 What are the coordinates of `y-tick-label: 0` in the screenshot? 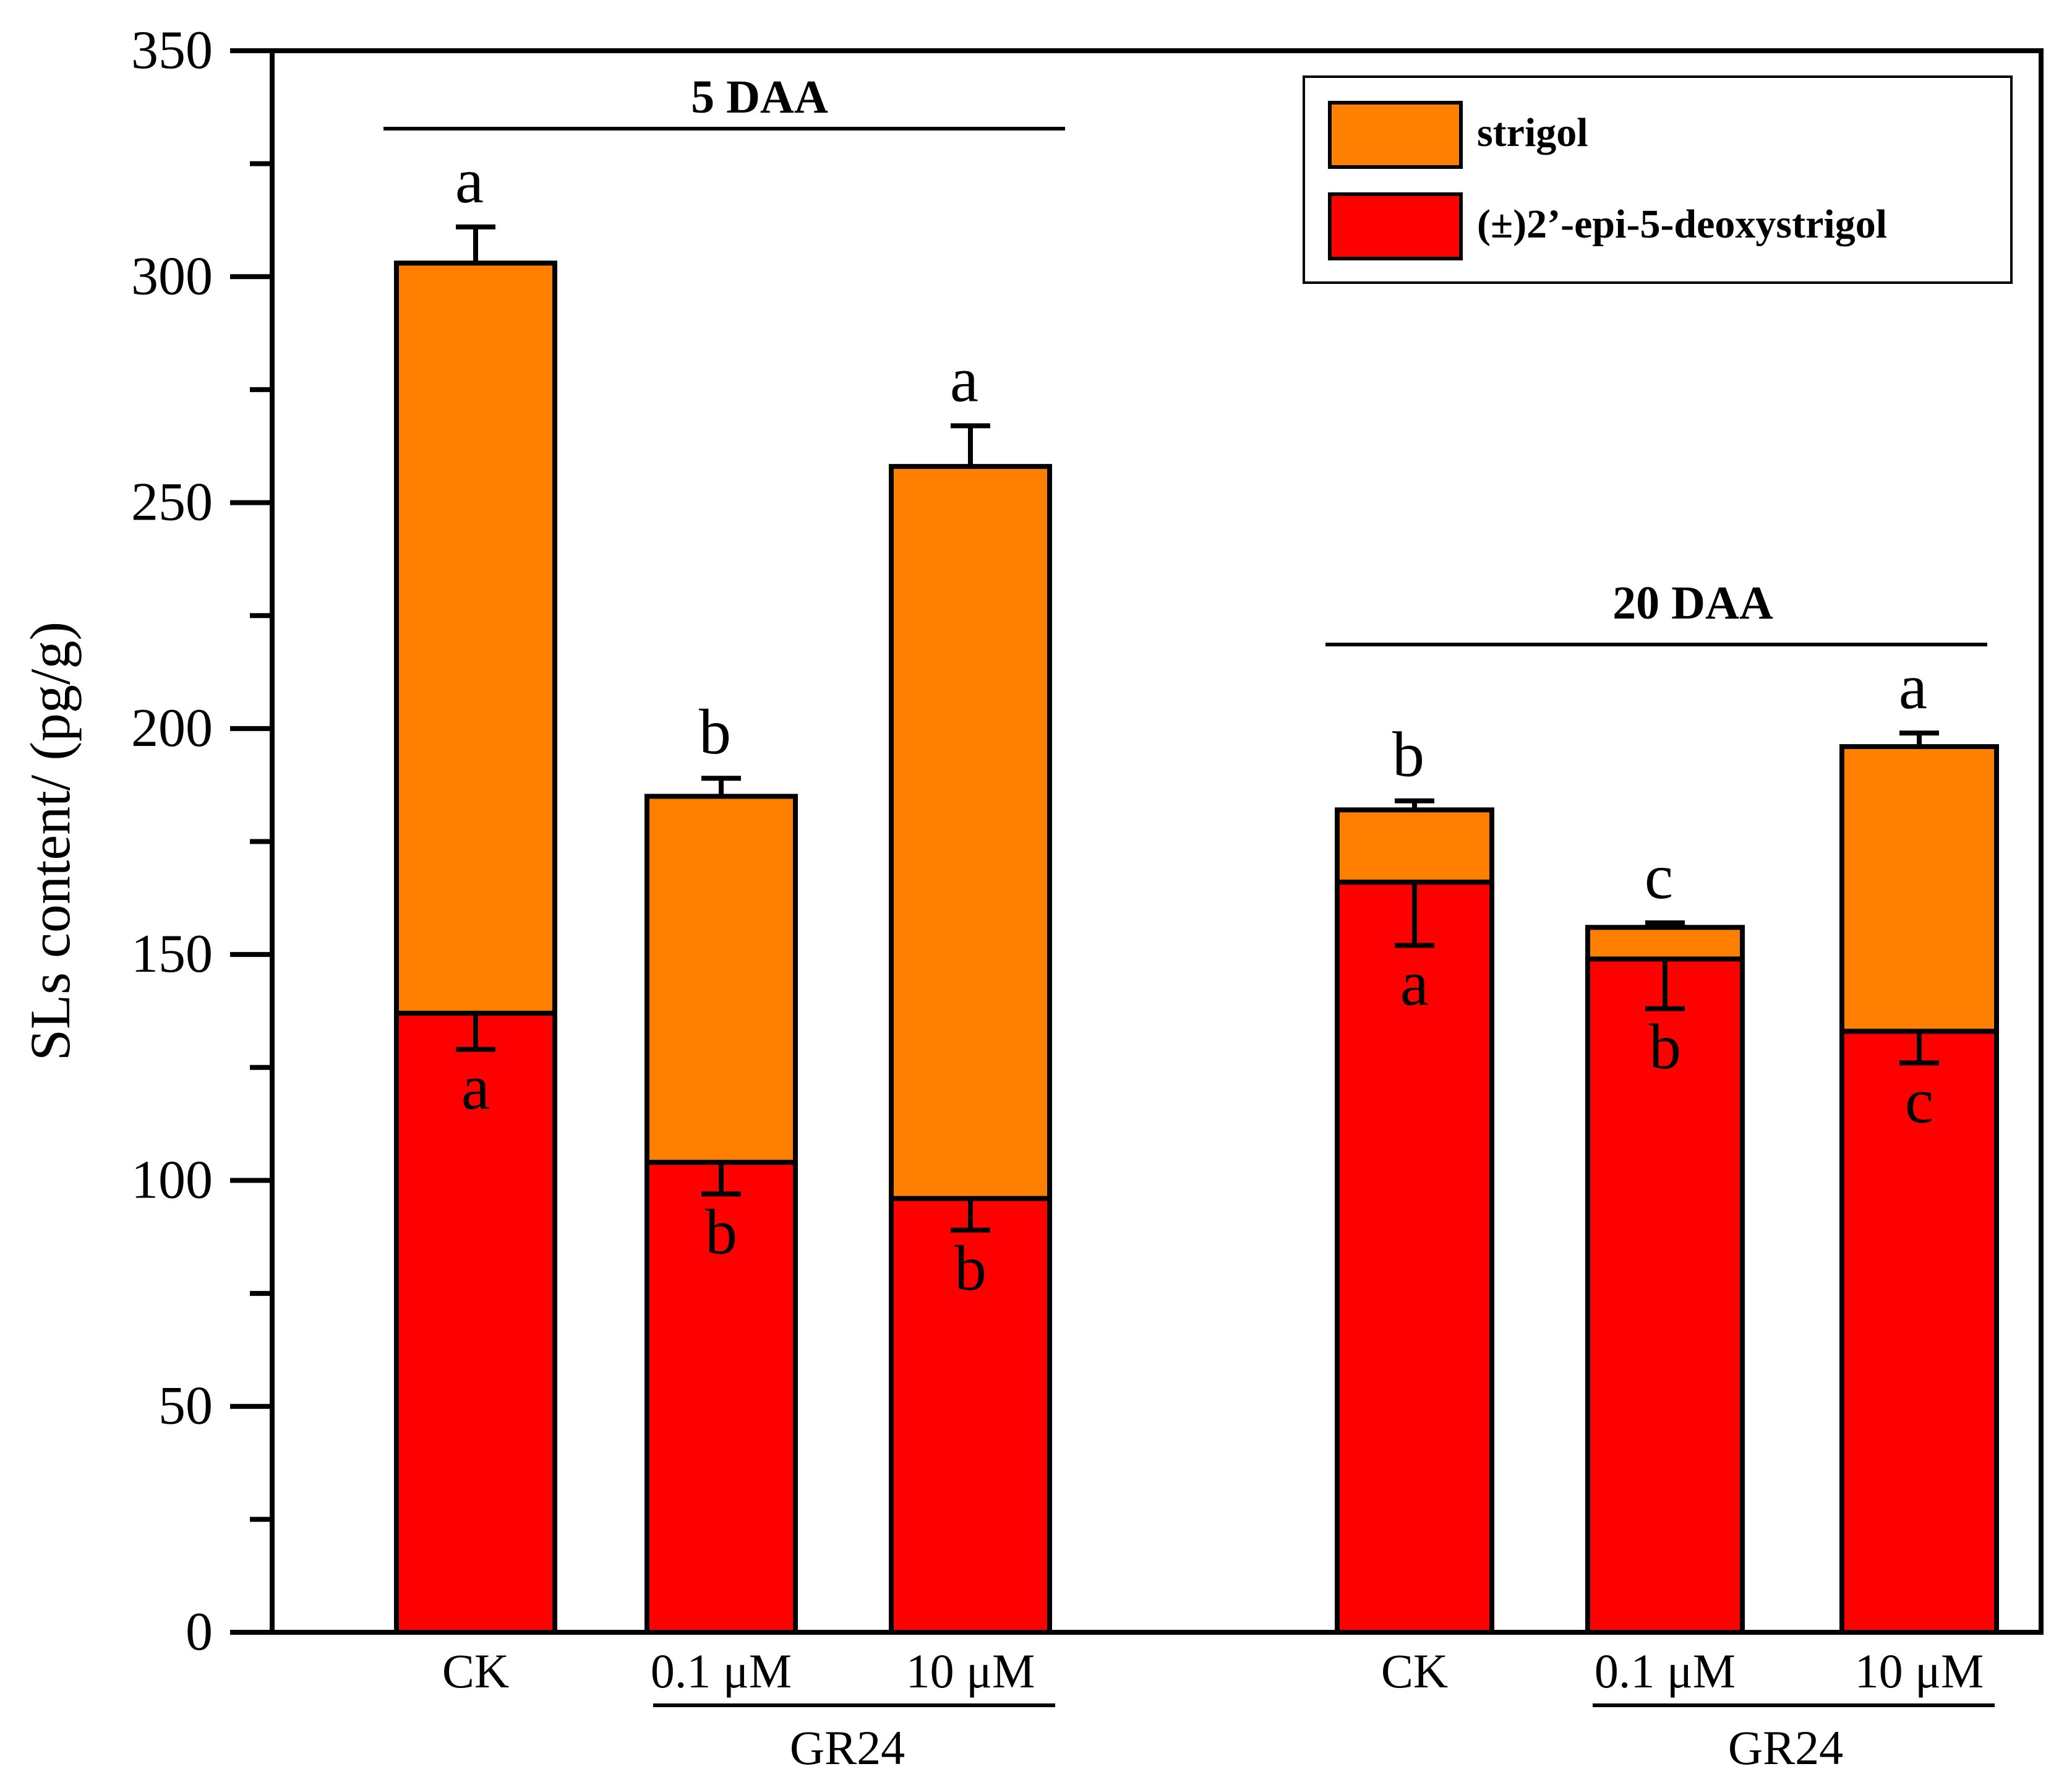 It's located at (199, 1632).